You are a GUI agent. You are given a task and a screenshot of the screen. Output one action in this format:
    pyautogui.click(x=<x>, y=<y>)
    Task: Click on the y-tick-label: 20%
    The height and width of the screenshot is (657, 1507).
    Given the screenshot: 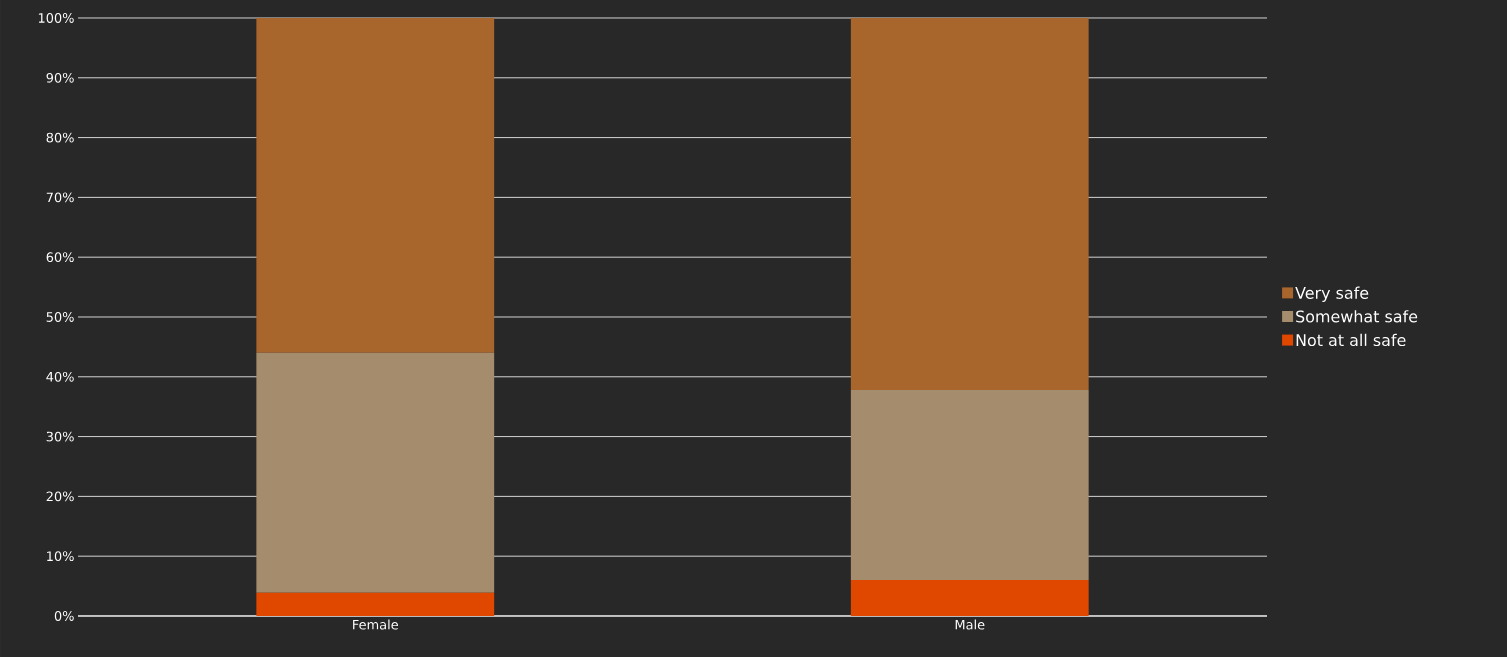 What is the action you would take?
    pyautogui.click(x=60, y=496)
    